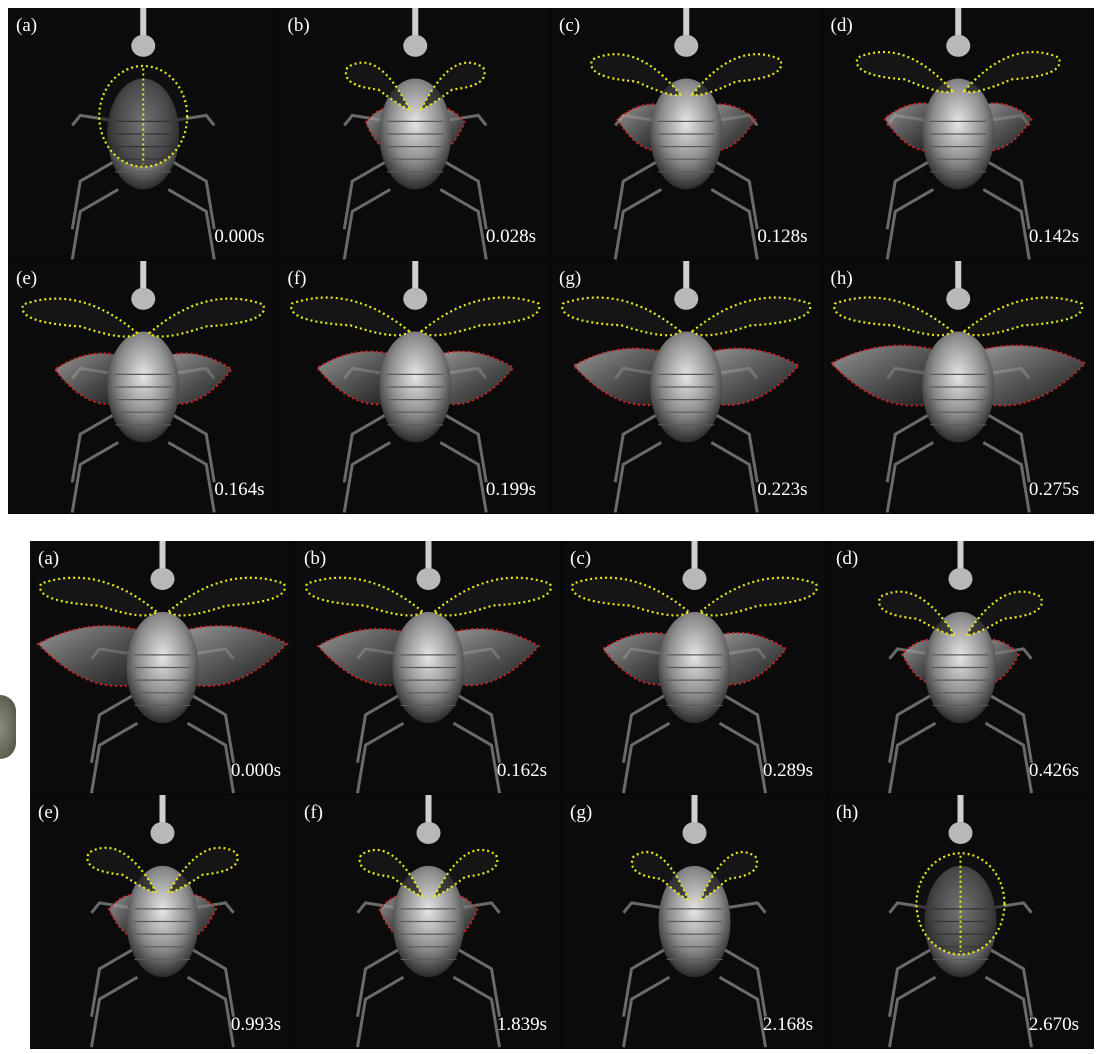 Image resolution: width=1101 pixels, height=1054 pixels. What do you see at coordinates (960, 974) in the screenshot?
I see `beetle-legs` at bounding box center [960, 974].